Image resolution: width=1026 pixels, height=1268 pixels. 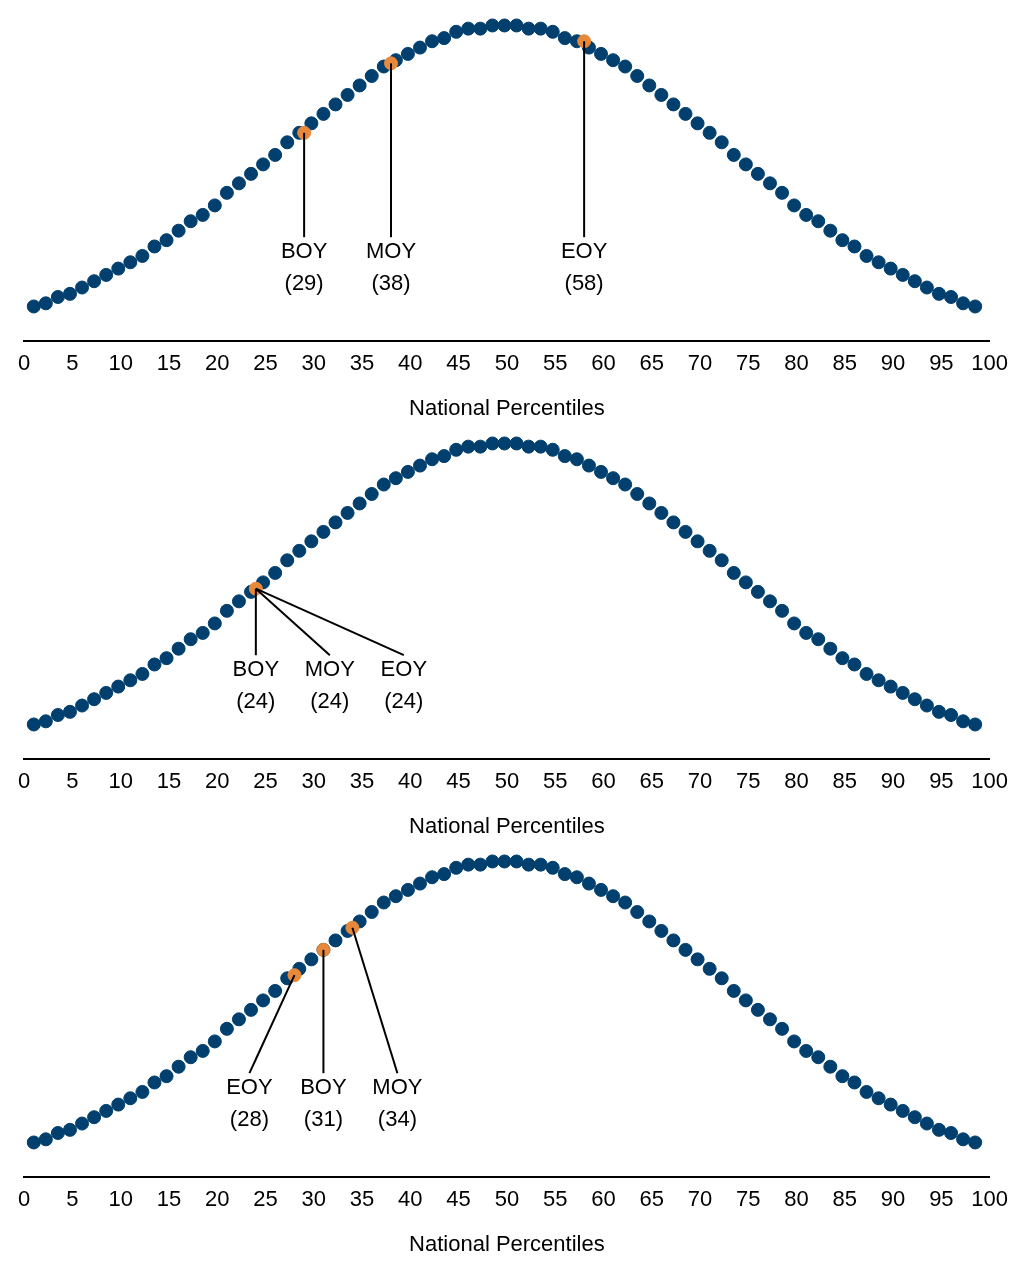 I want to click on annotation: MOY (38), so click(x=391, y=267).